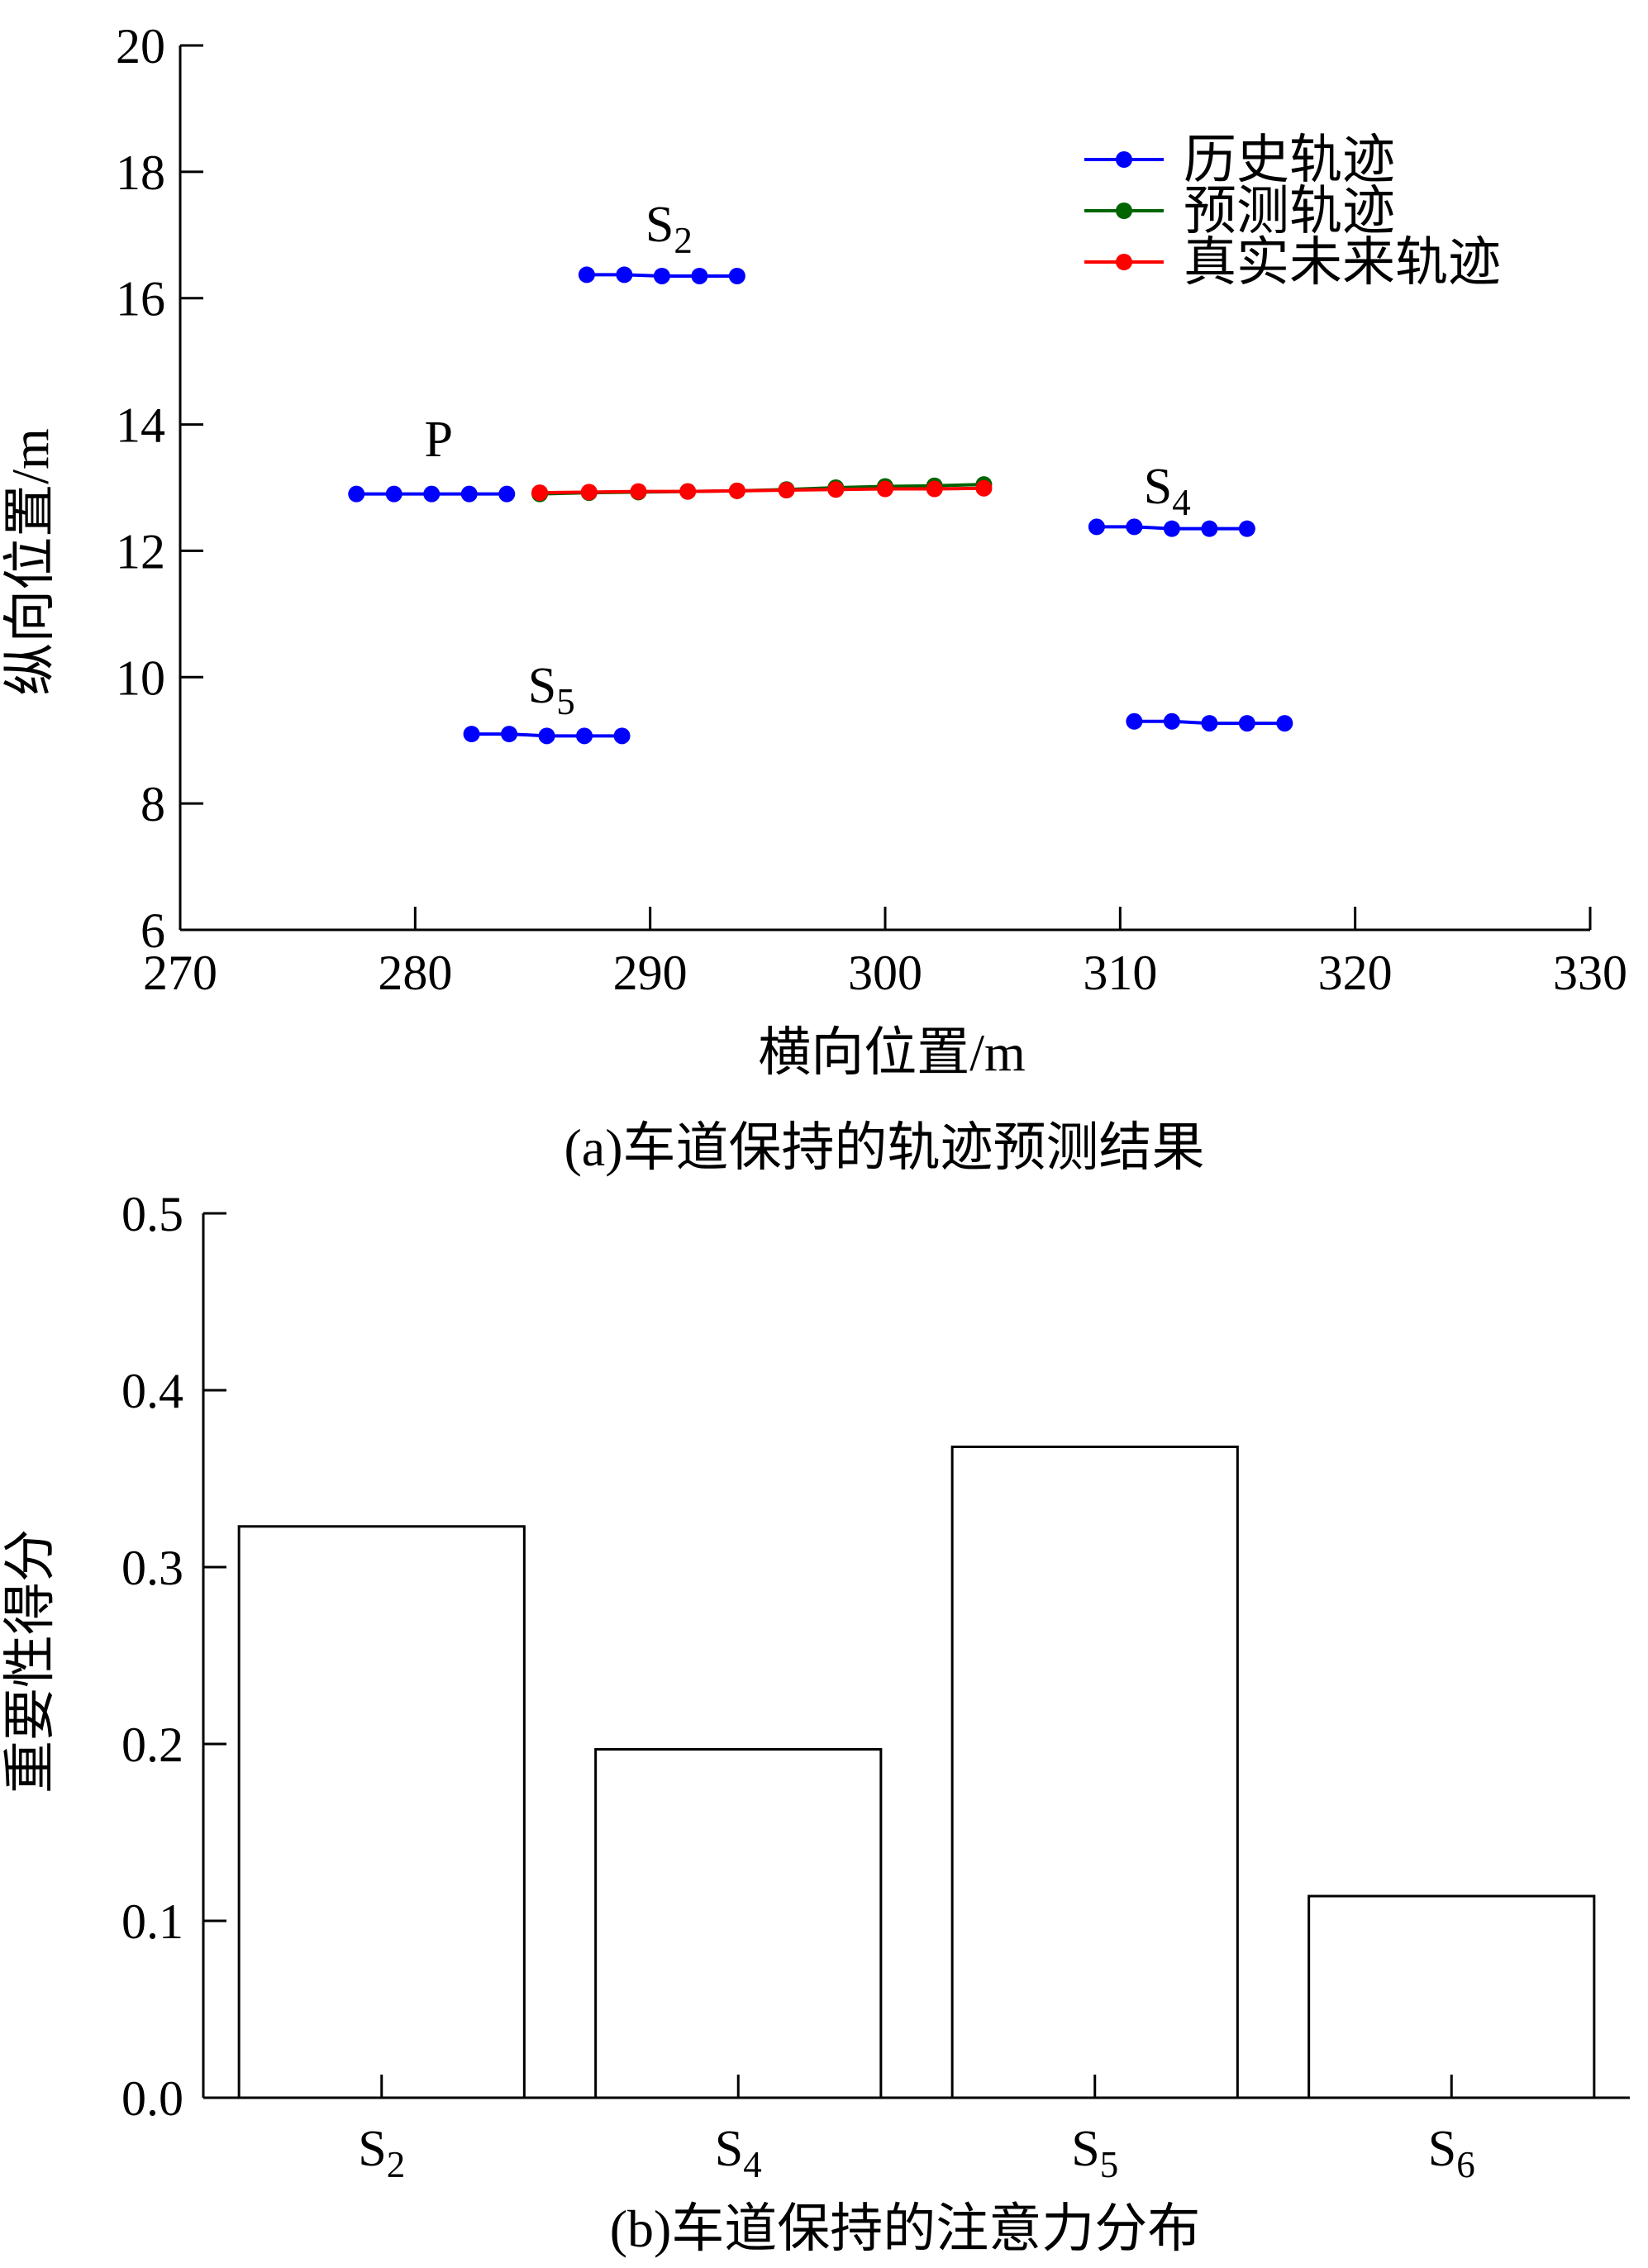 The image size is (1648, 2268). Describe the element at coordinates (141, 426) in the screenshot. I see `y-tick-label: 14` at that location.